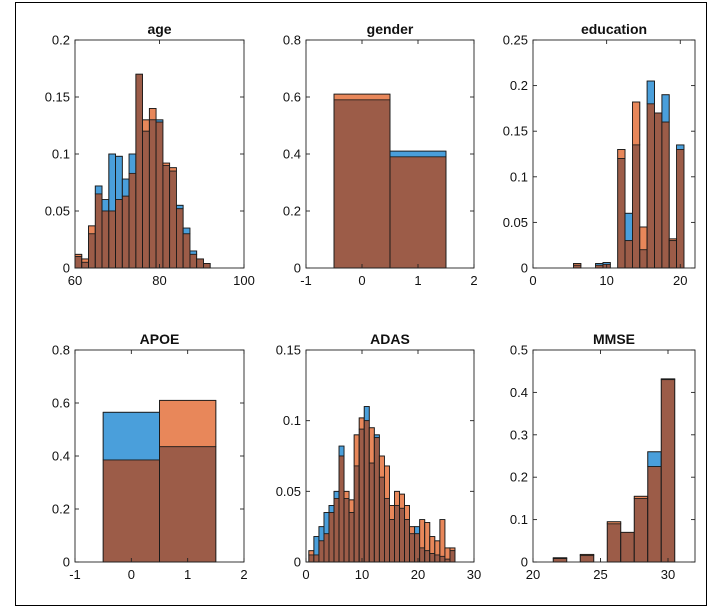  What do you see at coordinates (159, 29) in the screenshot?
I see `chart-title: age` at bounding box center [159, 29].